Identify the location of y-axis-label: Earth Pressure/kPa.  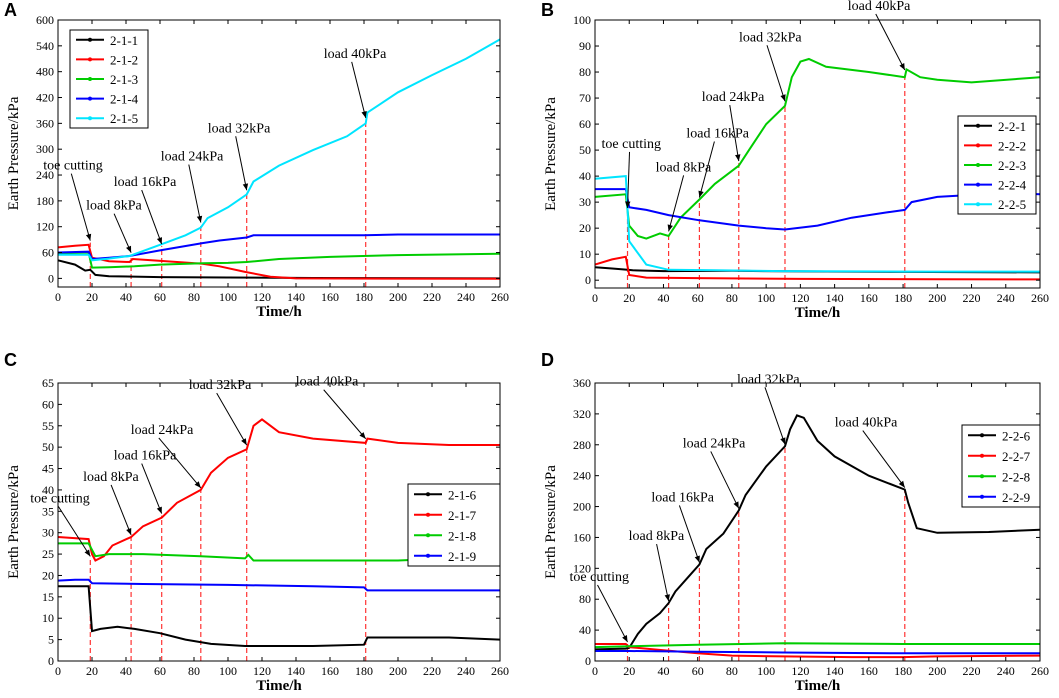
(551, 154).